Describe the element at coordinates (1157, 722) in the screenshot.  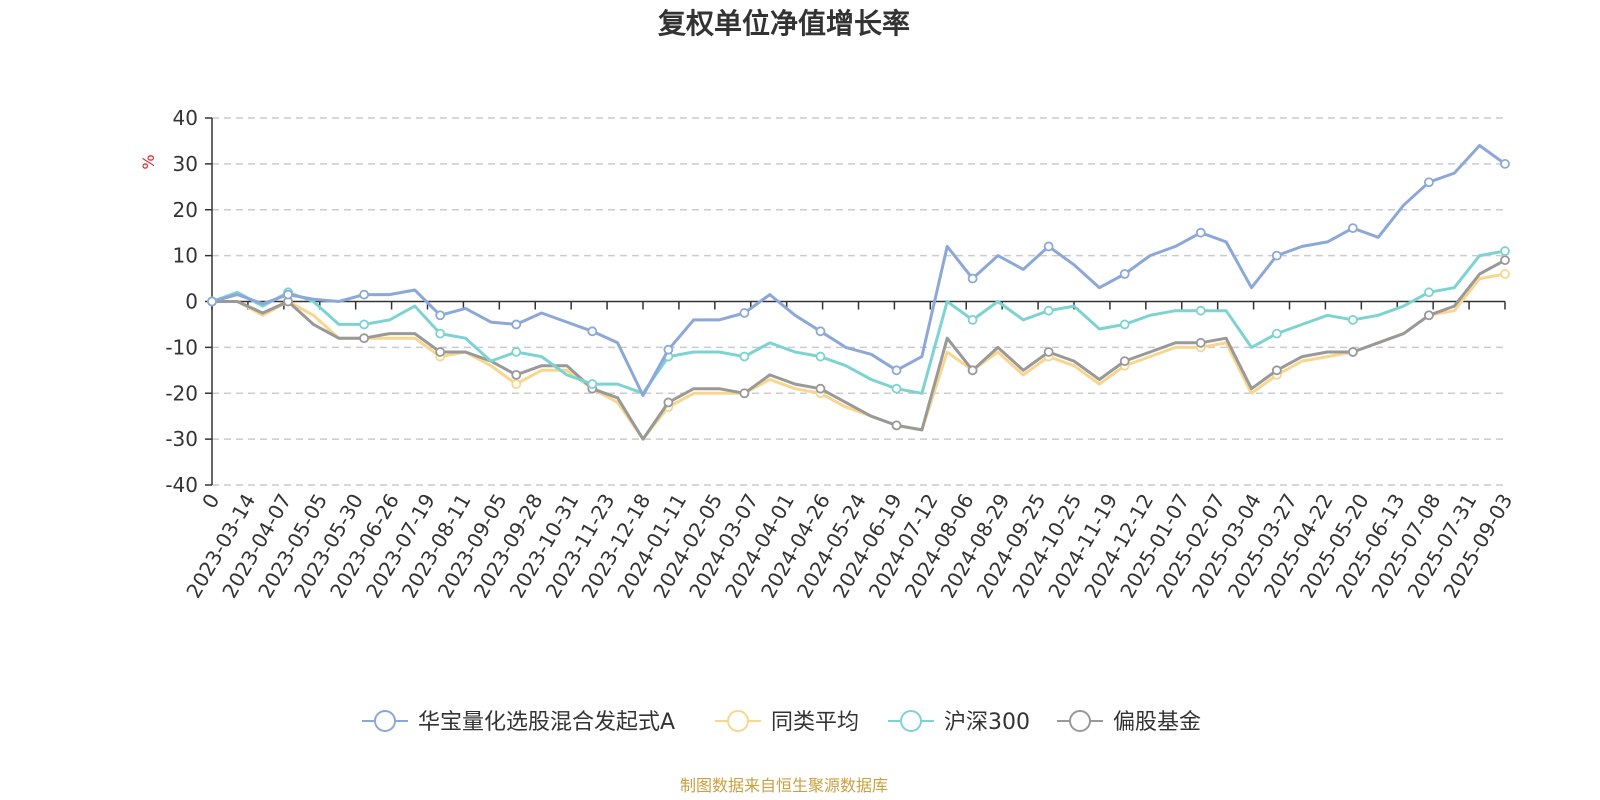
I see `legend-label: 偏股基金` at that location.